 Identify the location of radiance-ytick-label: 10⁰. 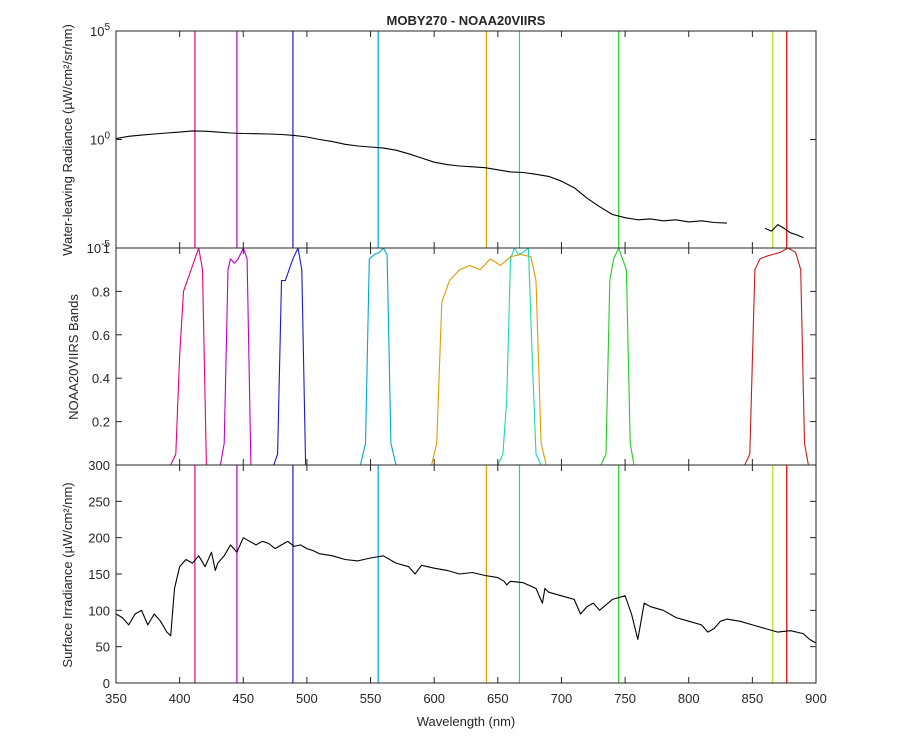
(100, 139).